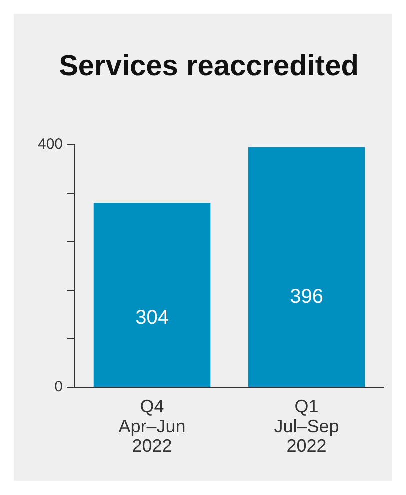 The image size is (406, 495). I want to click on y-tick-label: 400, so click(51, 144).